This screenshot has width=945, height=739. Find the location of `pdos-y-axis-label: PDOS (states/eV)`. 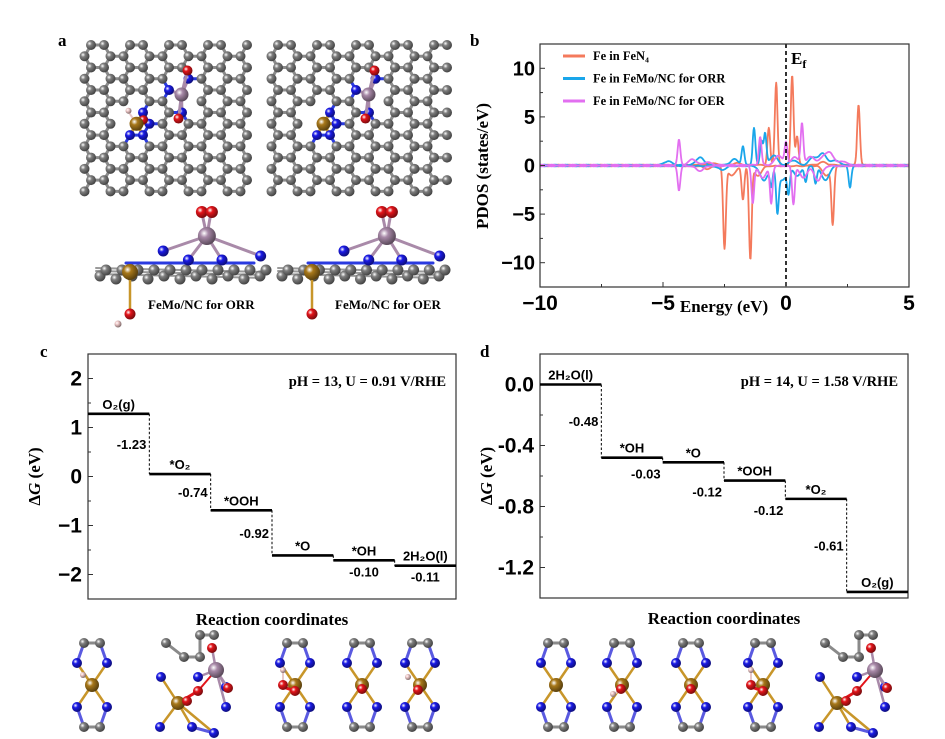

pdos-y-axis-label: PDOS (states/eV) is located at coordinates (482, 166).